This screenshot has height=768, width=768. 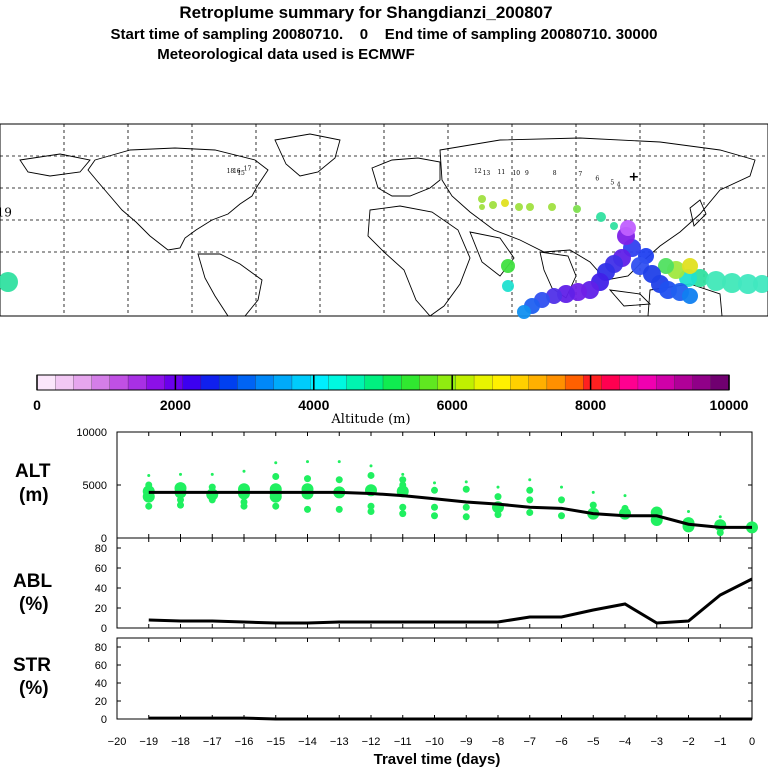 I want to click on x-tick-label: −3, so click(x=656, y=742).